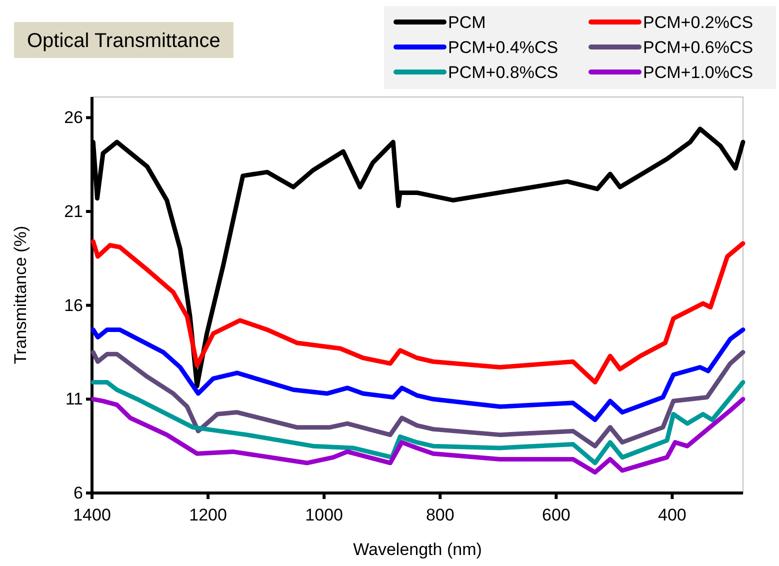 The width and height of the screenshot is (779, 566). Describe the element at coordinates (503, 72) in the screenshot. I see `legend-label: PCM+0.8%CS` at that location.